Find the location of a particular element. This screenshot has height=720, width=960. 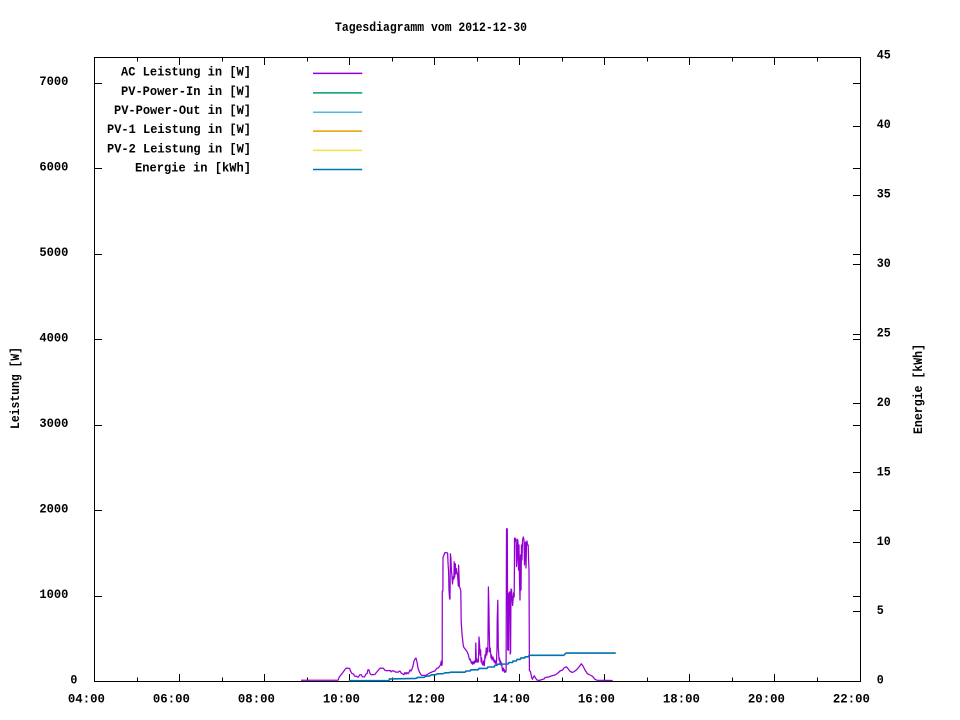

svg-text: Energie [kWh] is located at coordinates (918, 389).